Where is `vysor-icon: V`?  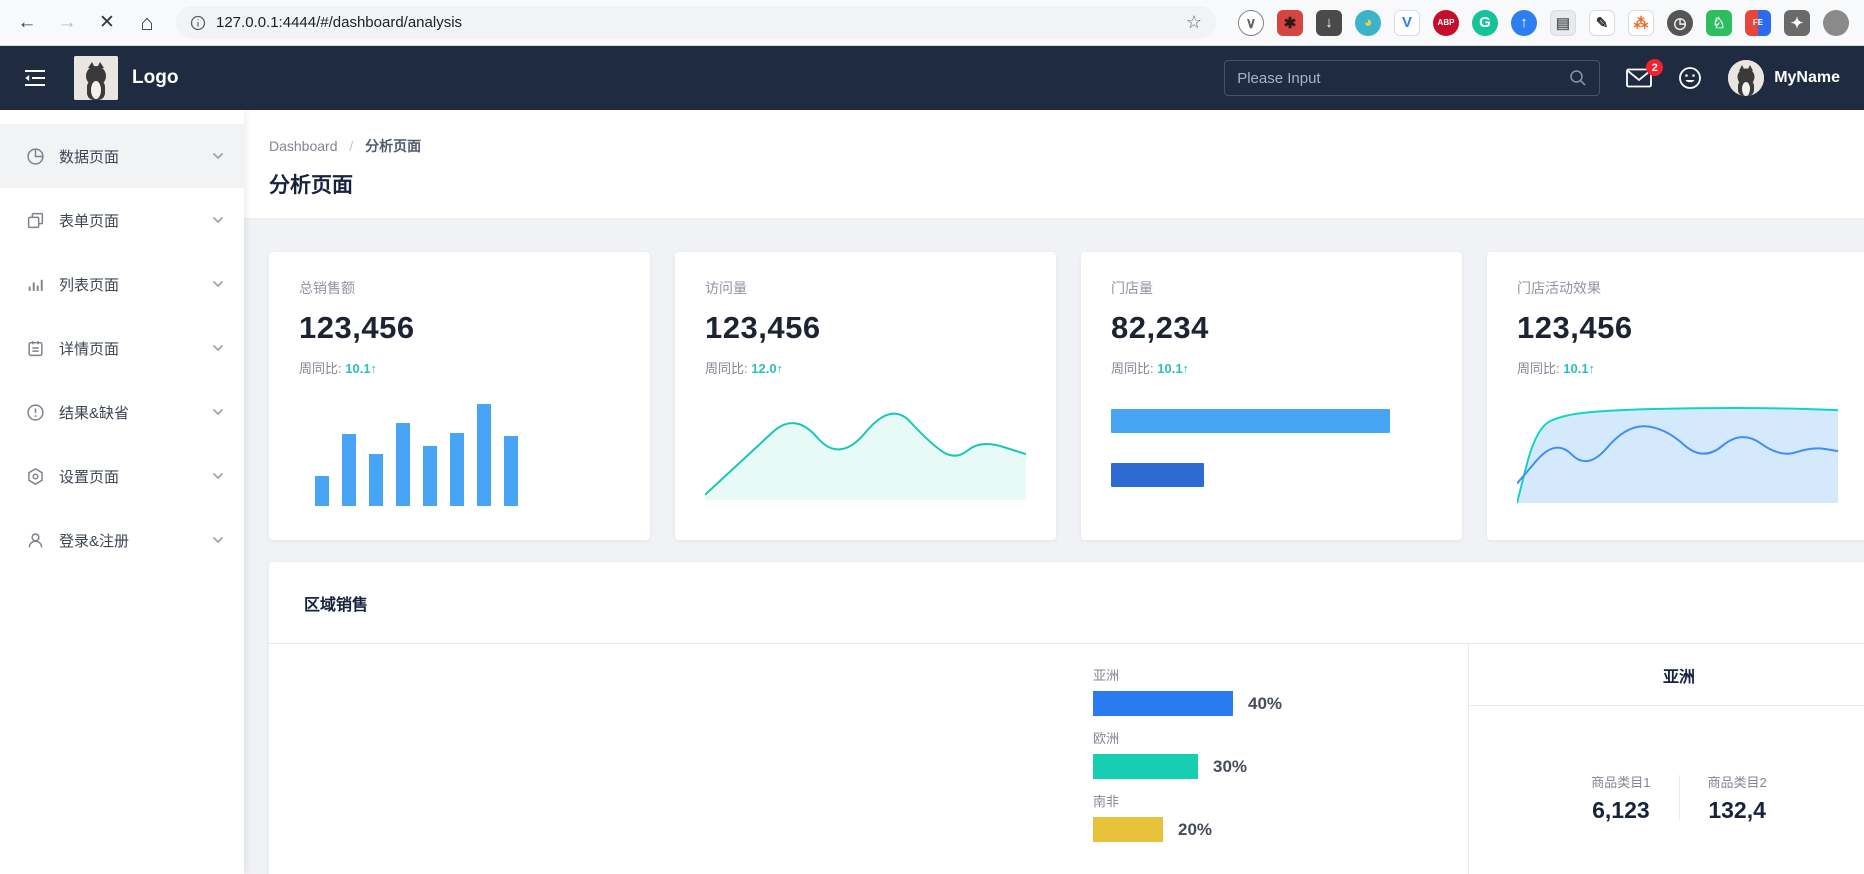 vysor-icon: V is located at coordinates (1407, 22).